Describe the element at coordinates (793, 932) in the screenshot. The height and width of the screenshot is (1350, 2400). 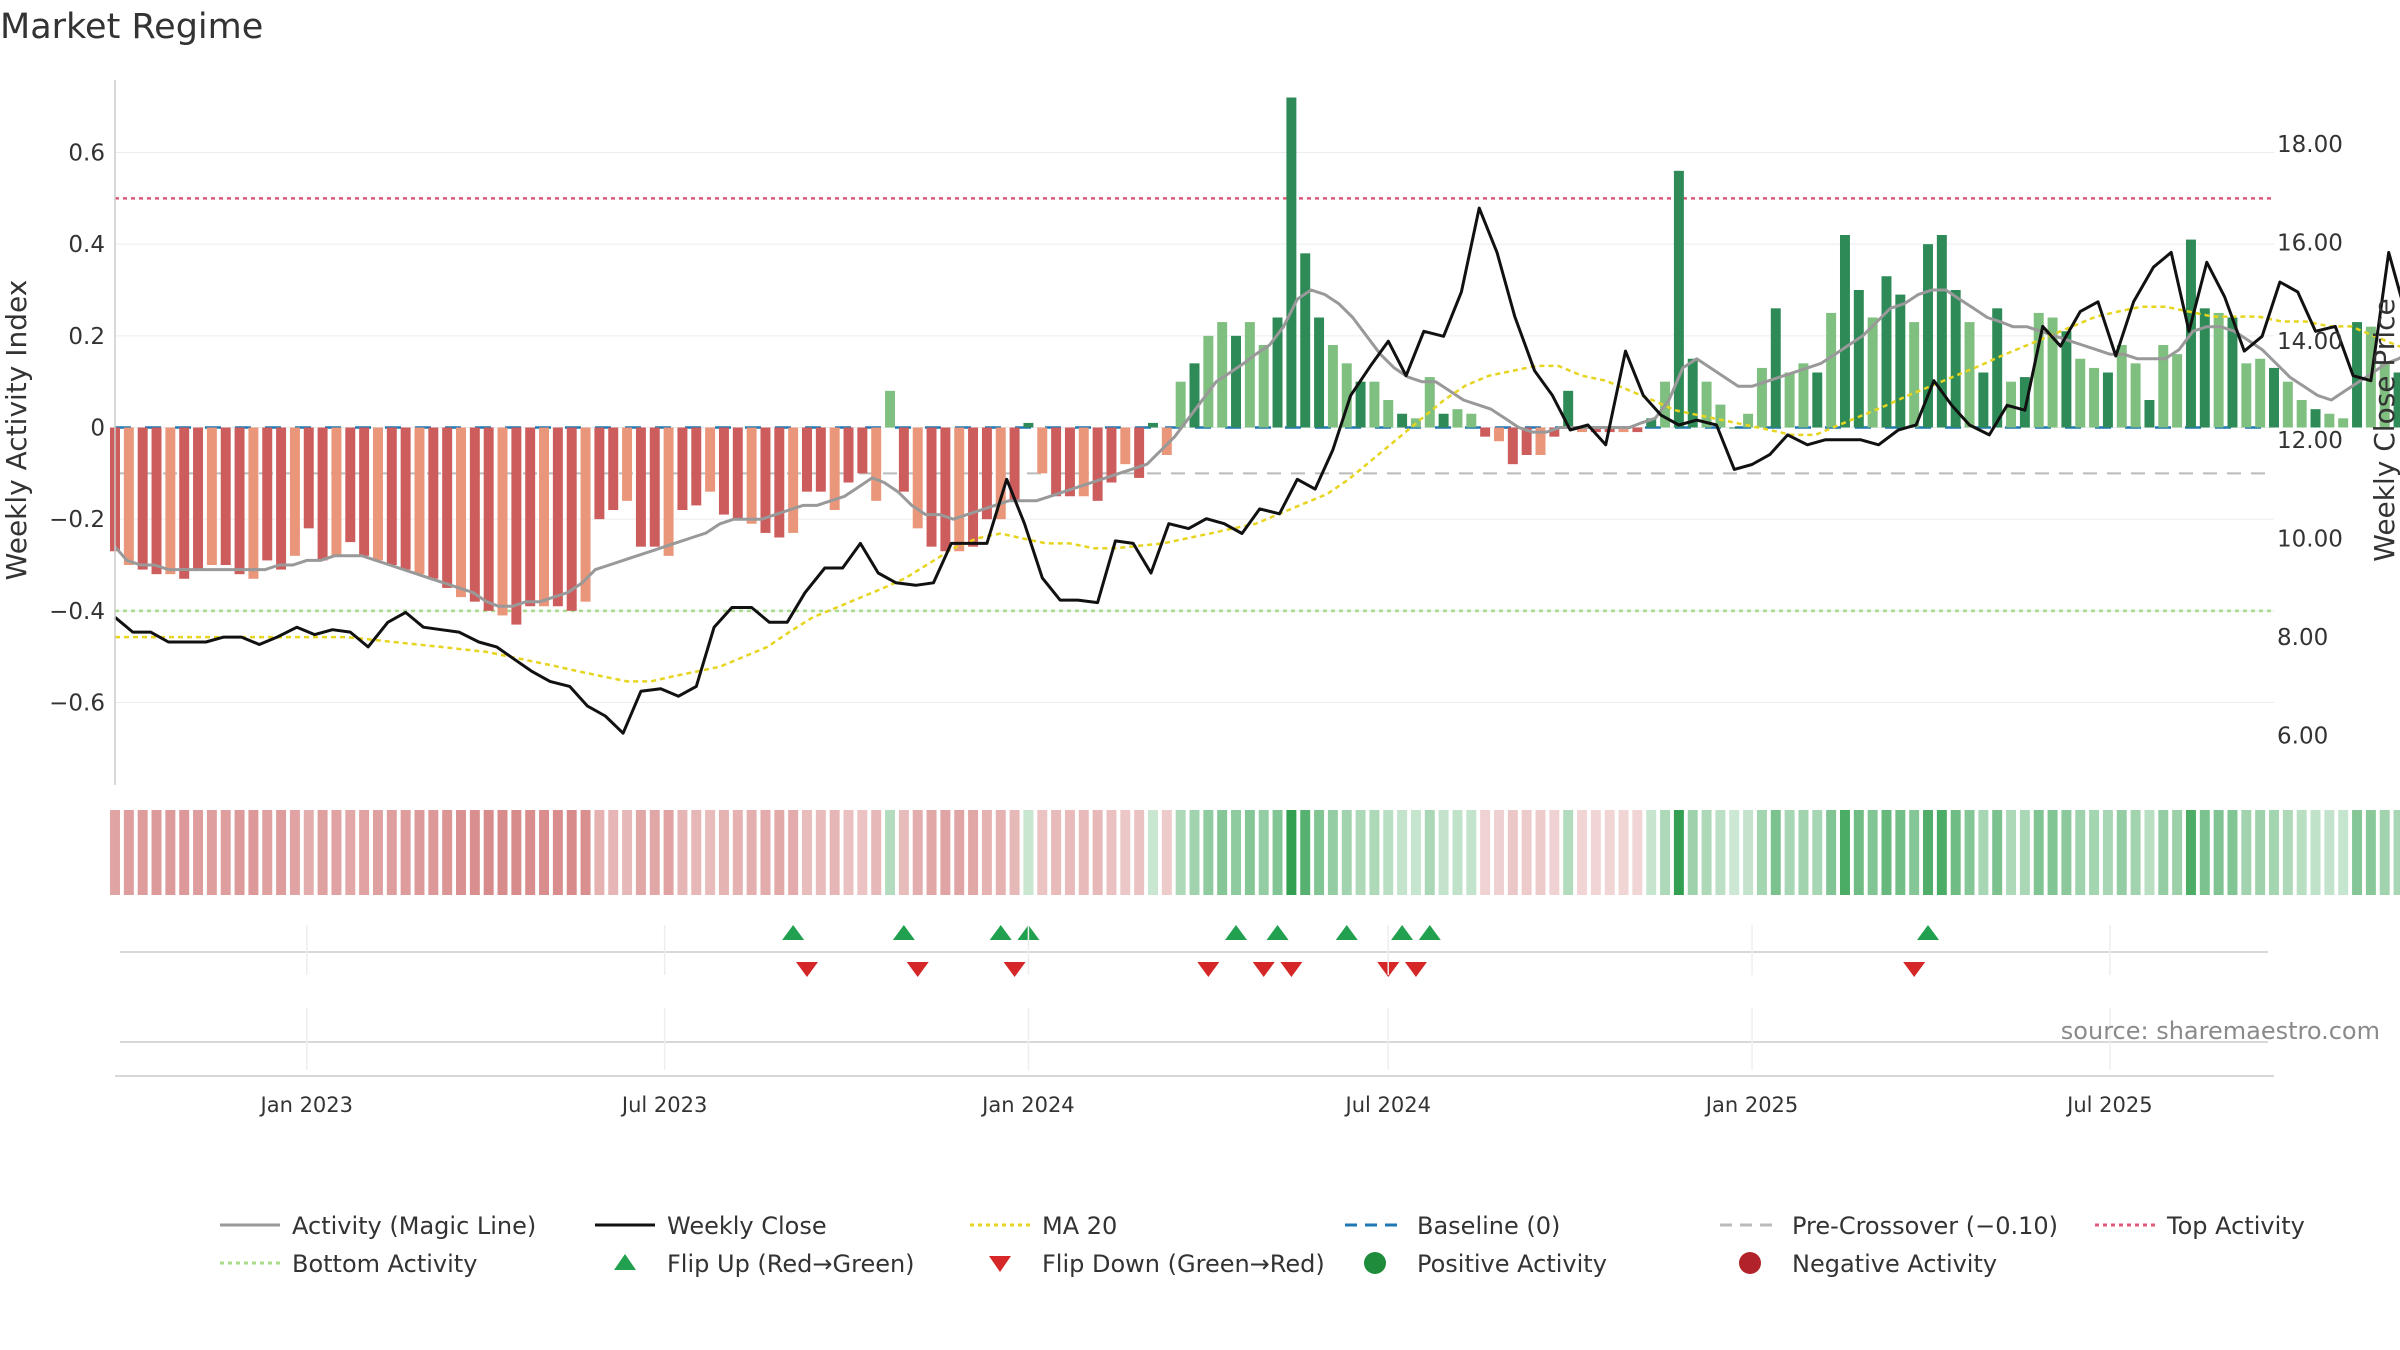
I see `flip-up-marker` at that location.